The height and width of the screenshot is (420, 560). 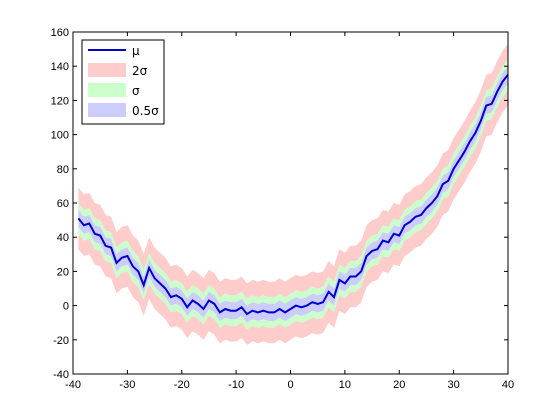 What do you see at coordinates (345, 385) in the screenshot?
I see `x-tick-label: 10` at bounding box center [345, 385].